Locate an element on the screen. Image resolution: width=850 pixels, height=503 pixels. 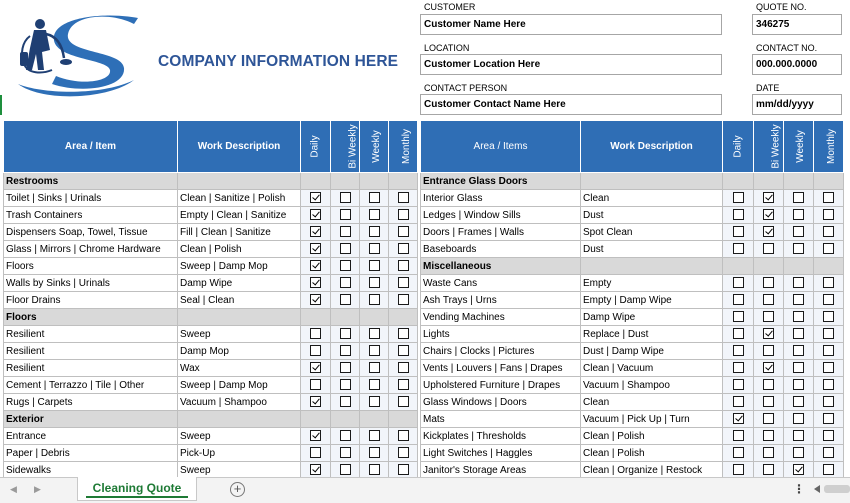
area-cell: Chairs | Clocks | Pictures is located at coordinates (500, 351).